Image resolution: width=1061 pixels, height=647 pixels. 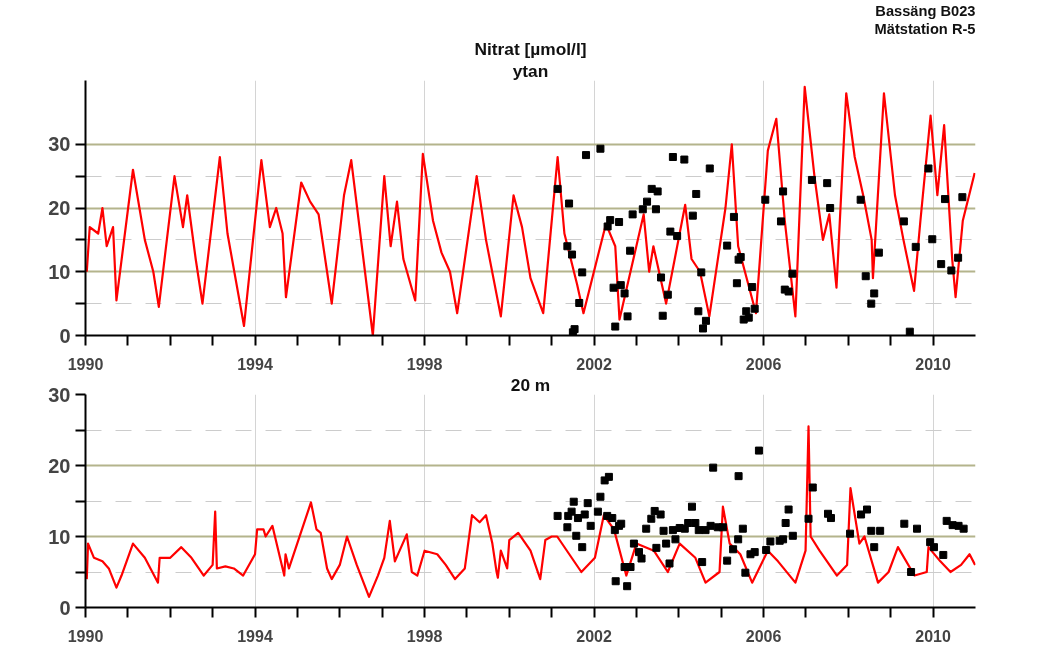 I want to click on chart-subtitle: ytan, so click(x=530, y=70).